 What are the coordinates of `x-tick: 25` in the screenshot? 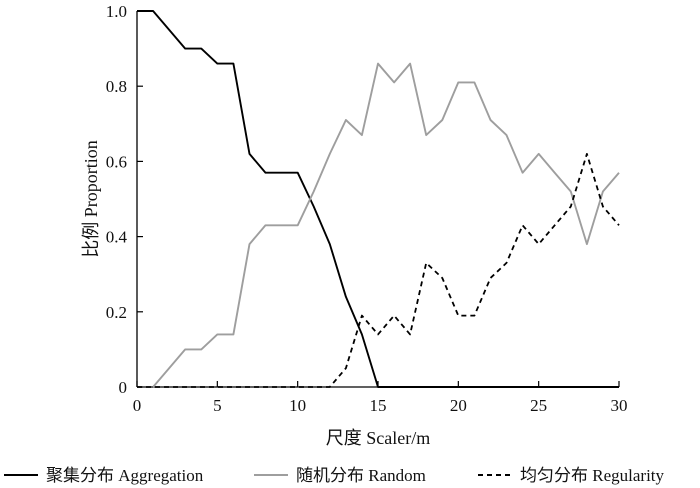 It's located at (538, 398).